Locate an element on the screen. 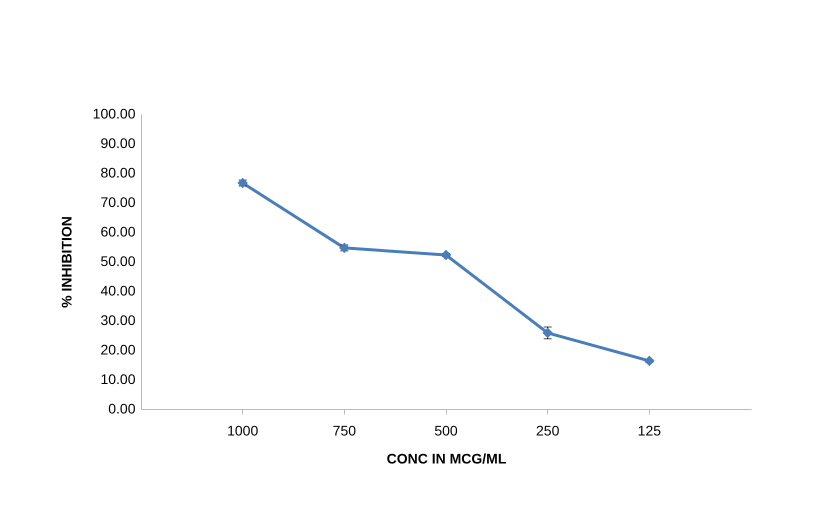  y-tick-label: 80.00 is located at coordinates (118, 172).